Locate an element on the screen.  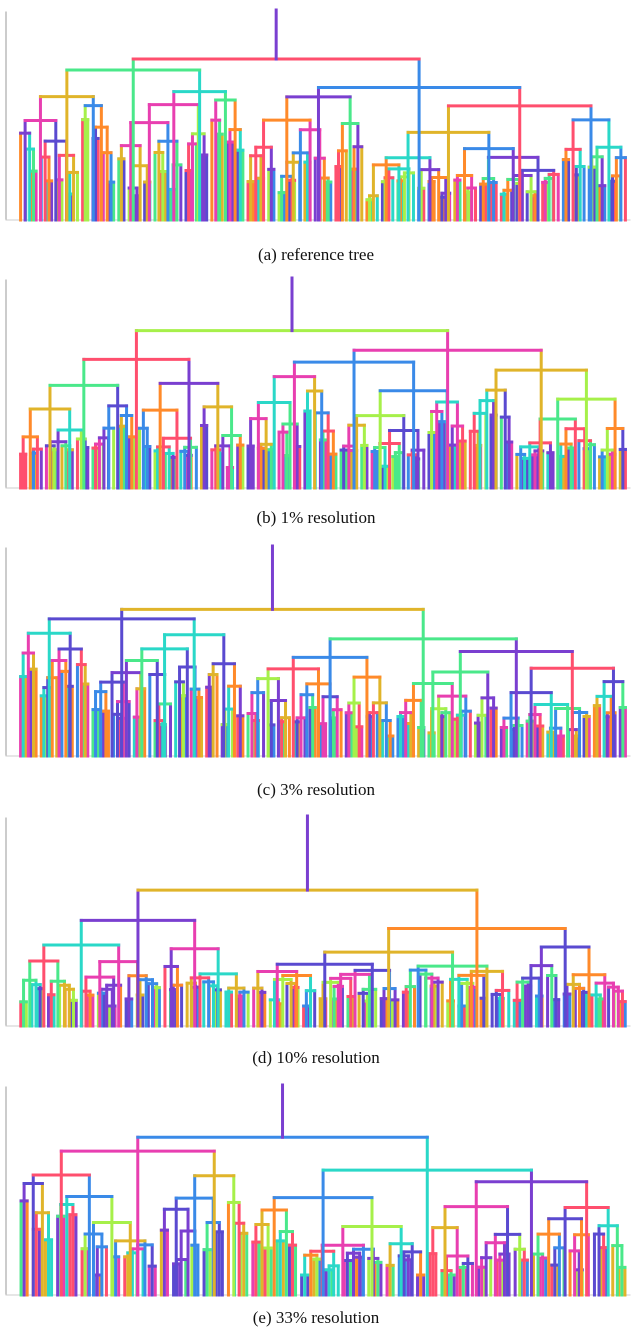
caption-e: (e) 33% resolution is located at coordinates (316, 1317).